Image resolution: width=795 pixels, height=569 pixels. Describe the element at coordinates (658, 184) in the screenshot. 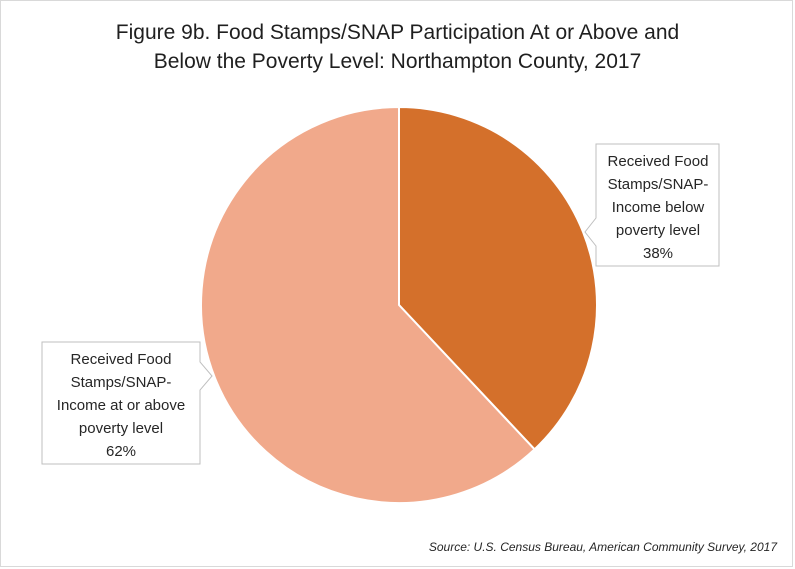

I see `callout-below-line-2: Stamps/SNAP-` at that location.